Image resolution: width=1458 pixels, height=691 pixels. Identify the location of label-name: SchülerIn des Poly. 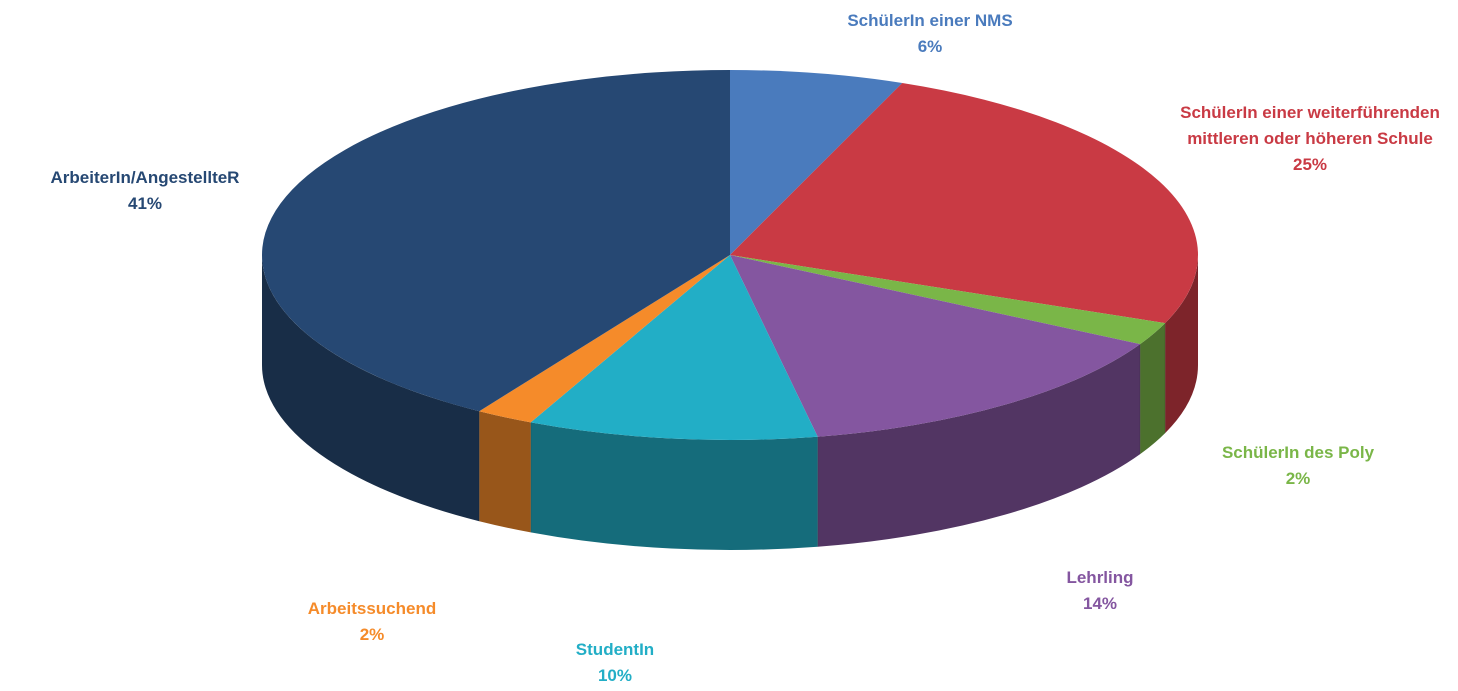
(1298, 452).